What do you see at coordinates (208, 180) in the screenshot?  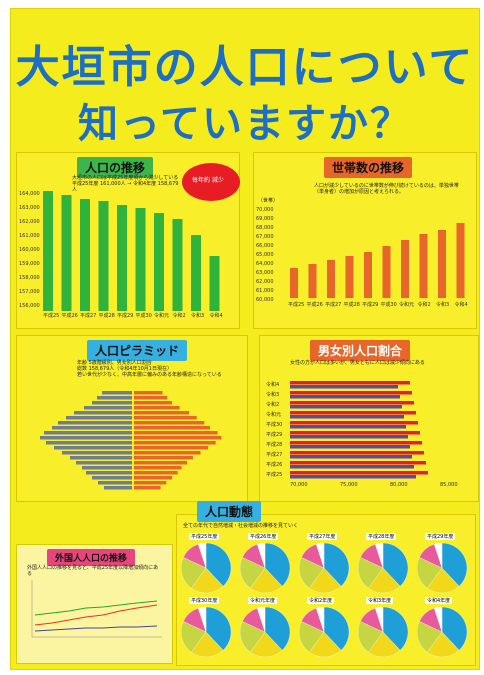 I see `population-bubble-text: 毎年約 減少` at bounding box center [208, 180].